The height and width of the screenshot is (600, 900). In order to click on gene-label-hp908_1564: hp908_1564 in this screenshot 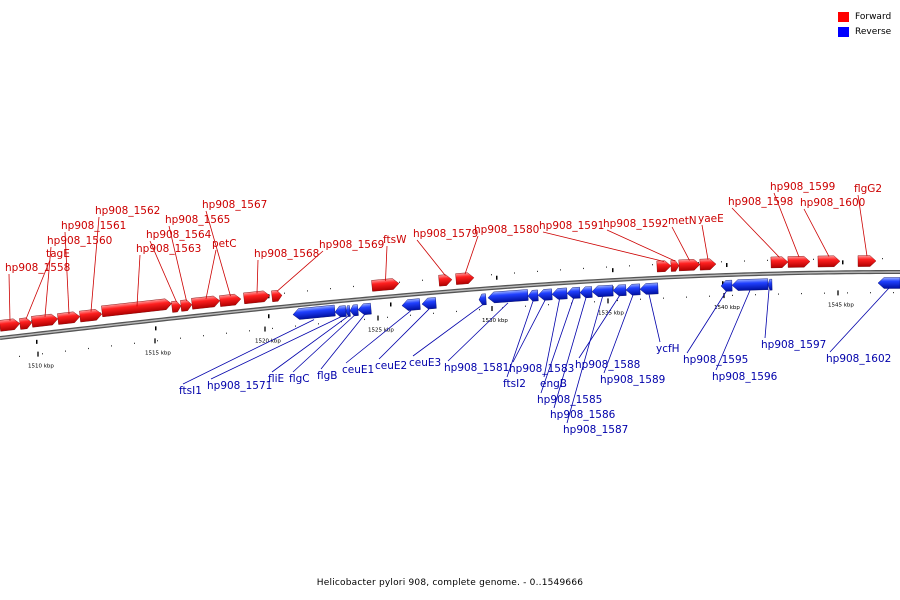, I will do `click(179, 235)`.